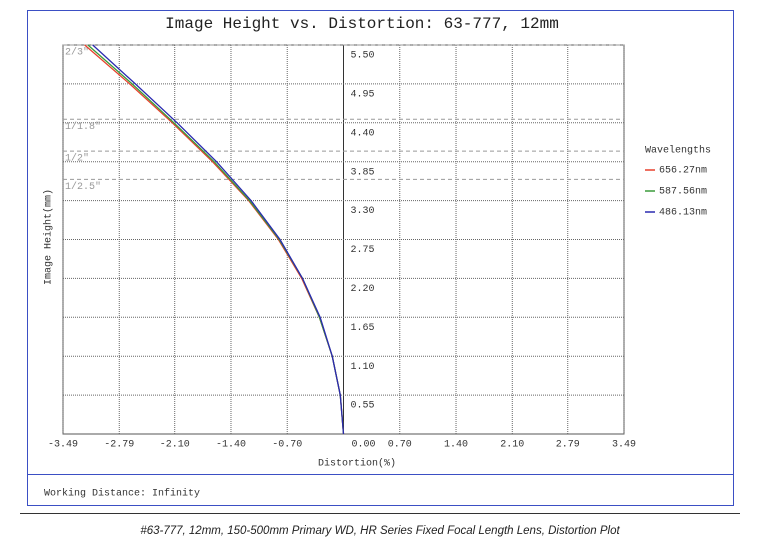 This screenshot has height=542, width=765. What do you see at coordinates (83, 187) in the screenshot?
I see `sensor-format-label: 1/2.5"` at bounding box center [83, 187].